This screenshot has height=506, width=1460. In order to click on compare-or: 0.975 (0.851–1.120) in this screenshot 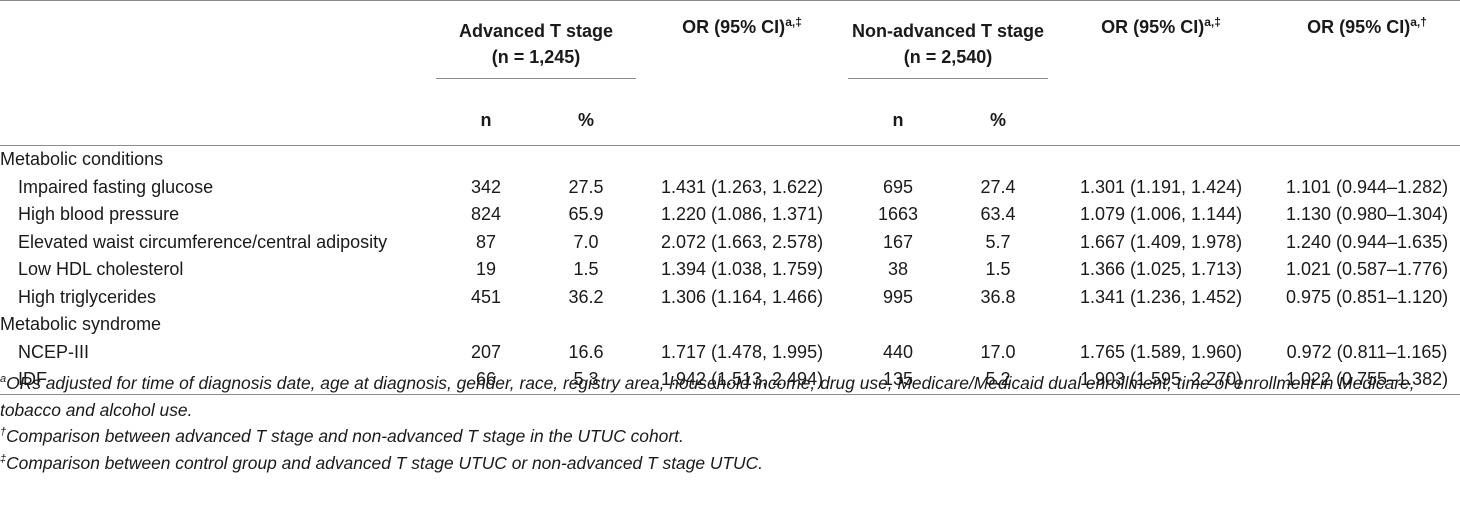, I will do `click(1367, 296)`.